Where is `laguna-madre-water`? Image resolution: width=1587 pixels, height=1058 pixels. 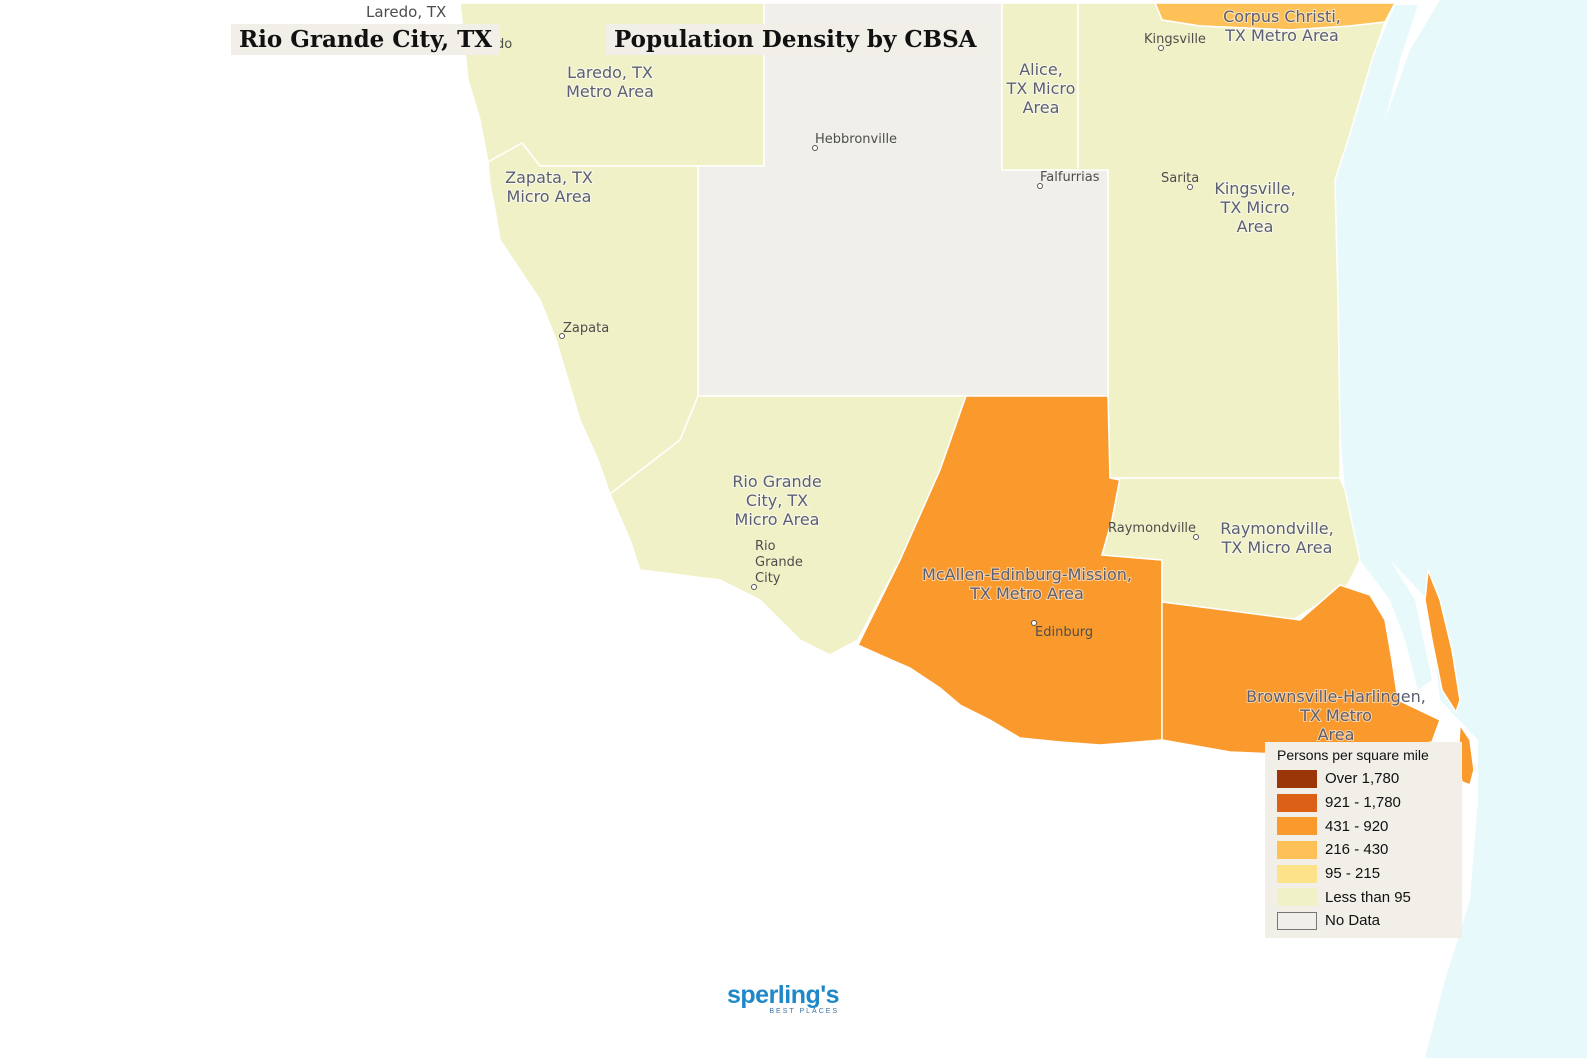 laguna-madre-water is located at coordinates (1383, 347).